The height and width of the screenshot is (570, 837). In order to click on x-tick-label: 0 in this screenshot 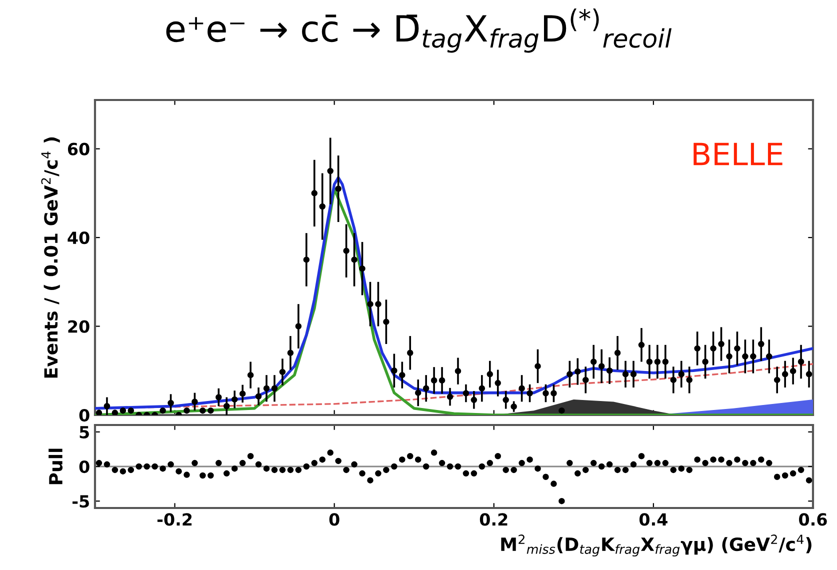, I will do `click(334, 519)`.